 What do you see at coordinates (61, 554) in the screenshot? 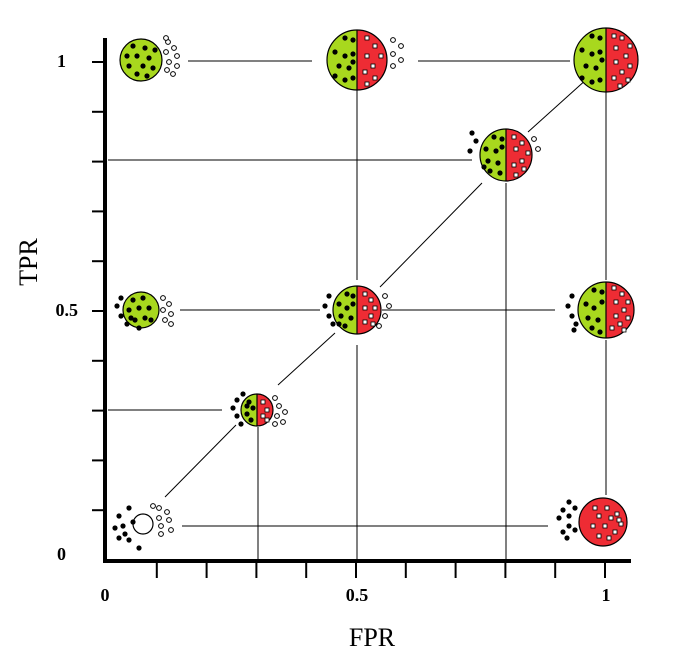
I see `y-tick-label-0: 0` at bounding box center [61, 554].